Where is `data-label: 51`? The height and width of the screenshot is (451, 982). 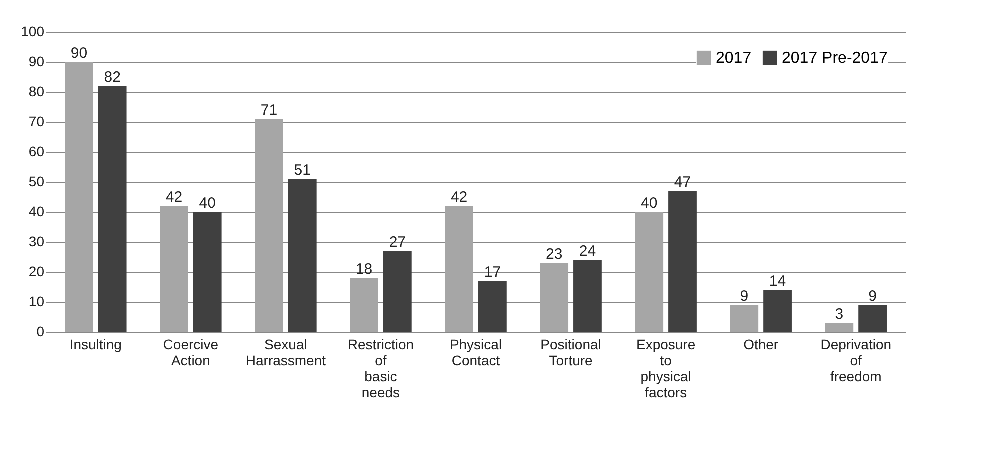 data-label: 51 is located at coordinates (302, 170).